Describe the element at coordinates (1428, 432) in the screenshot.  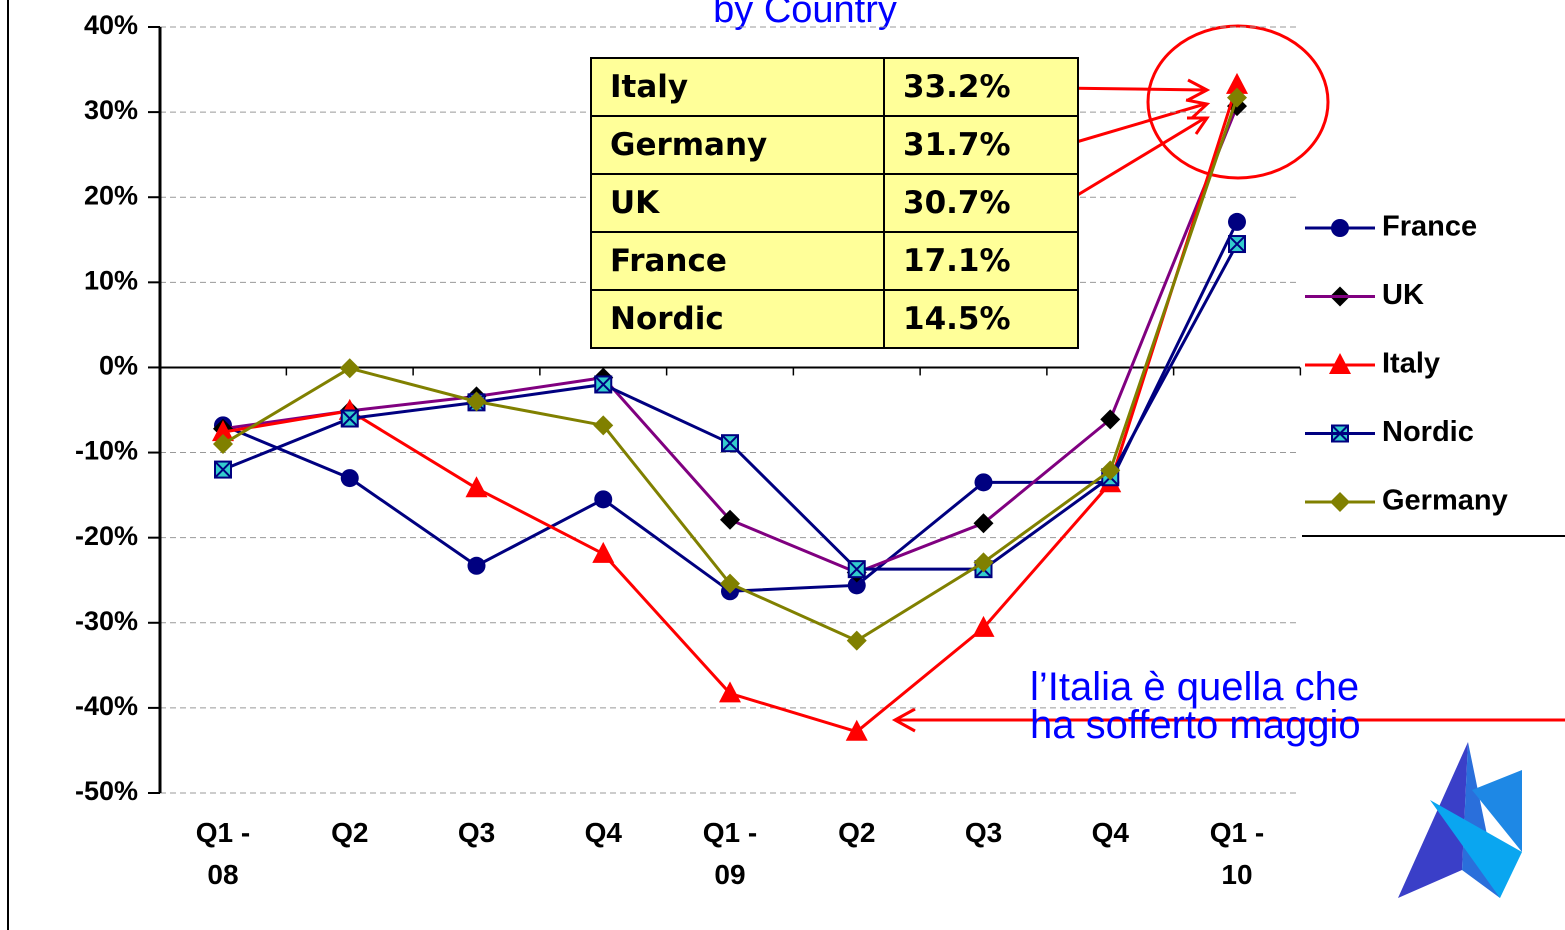
I see `legend-label: Nordic` at that location.